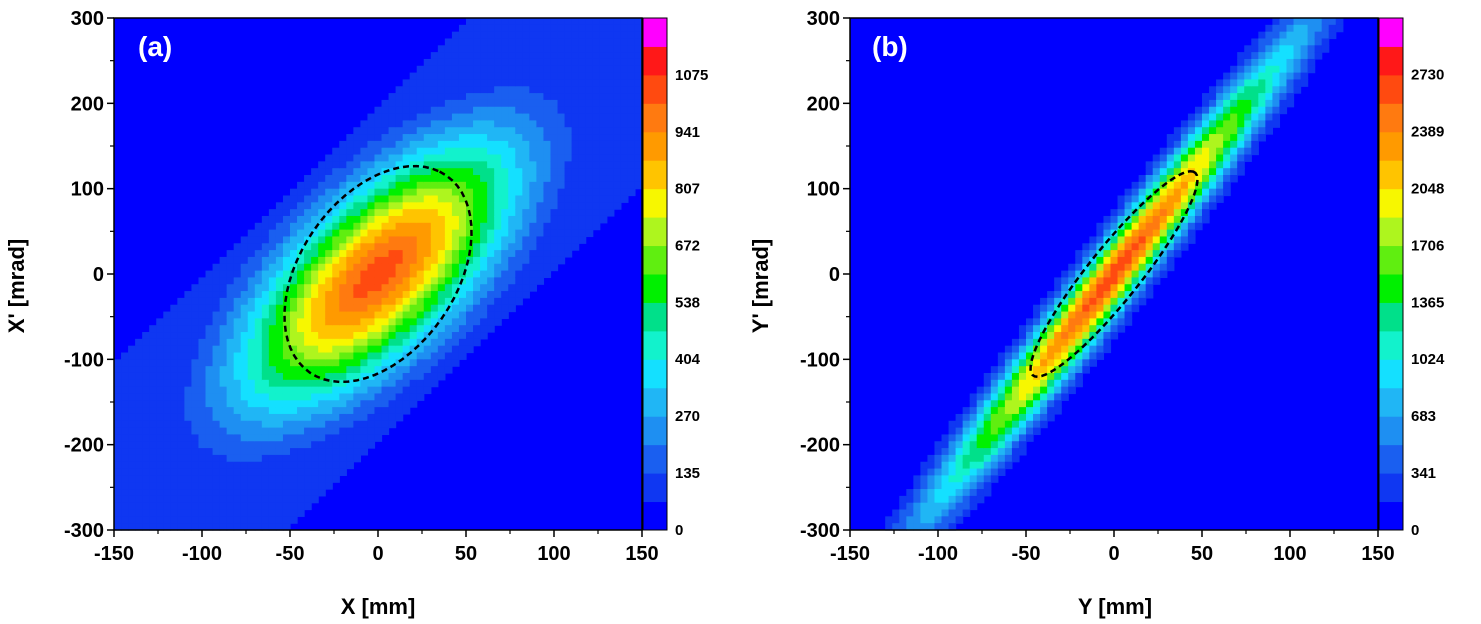 This screenshot has height=624, width=1481. What do you see at coordinates (1391, 516) in the screenshot?
I see `colorbar-segment` at bounding box center [1391, 516].